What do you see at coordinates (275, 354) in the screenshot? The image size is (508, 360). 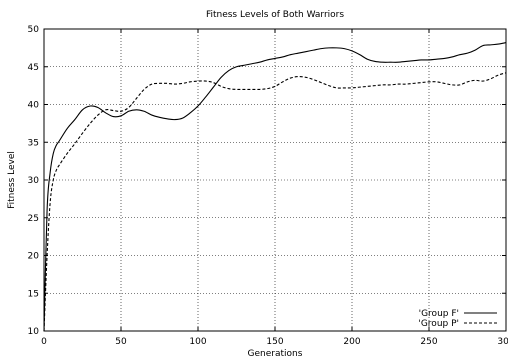 I see `x-axis-title: Generations` at bounding box center [275, 354].